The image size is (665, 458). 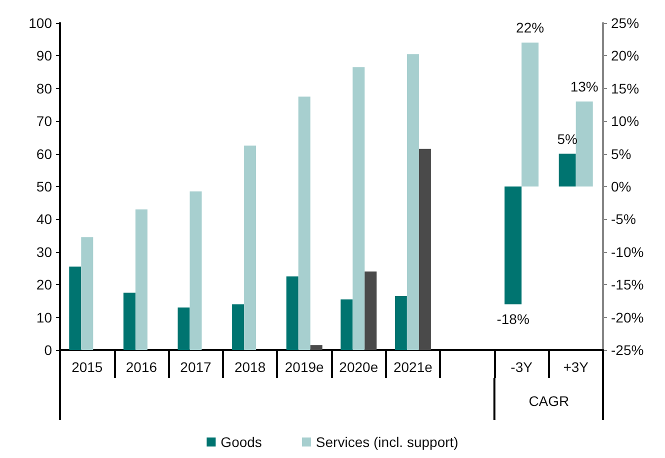 What do you see at coordinates (567, 138) in the screenshot?
I see `data-label: 5%` at bounding box center [567, 138].